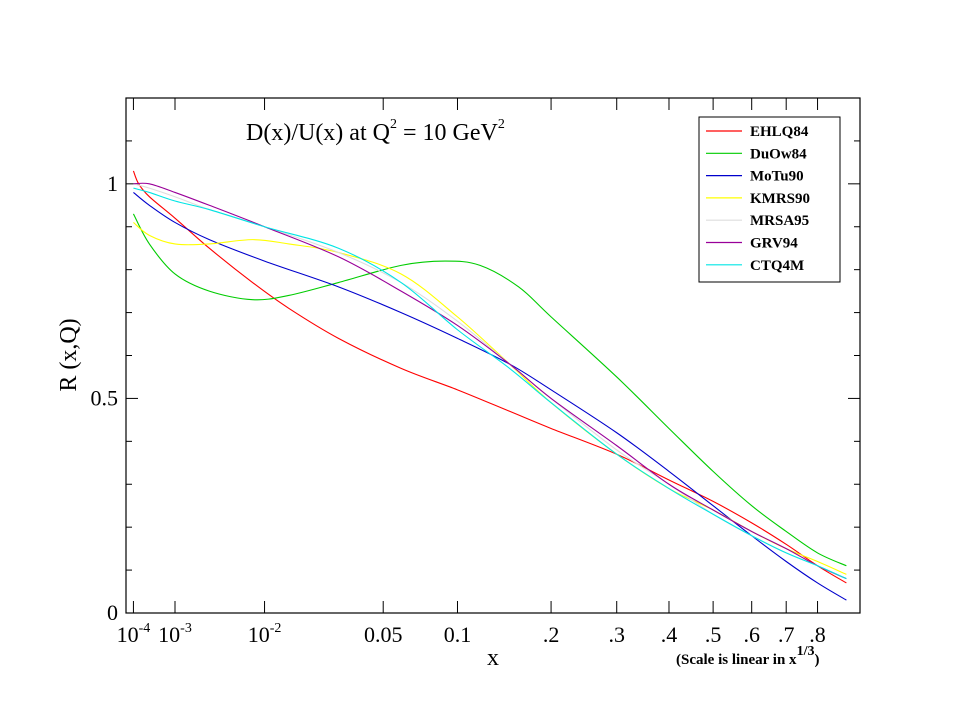 The height and width of the screenshot is (720, 960). What do you see at coordinates (551, 634) in the screenshot?
I see `x-tick-label: .2` at bounding box center [551, 634].